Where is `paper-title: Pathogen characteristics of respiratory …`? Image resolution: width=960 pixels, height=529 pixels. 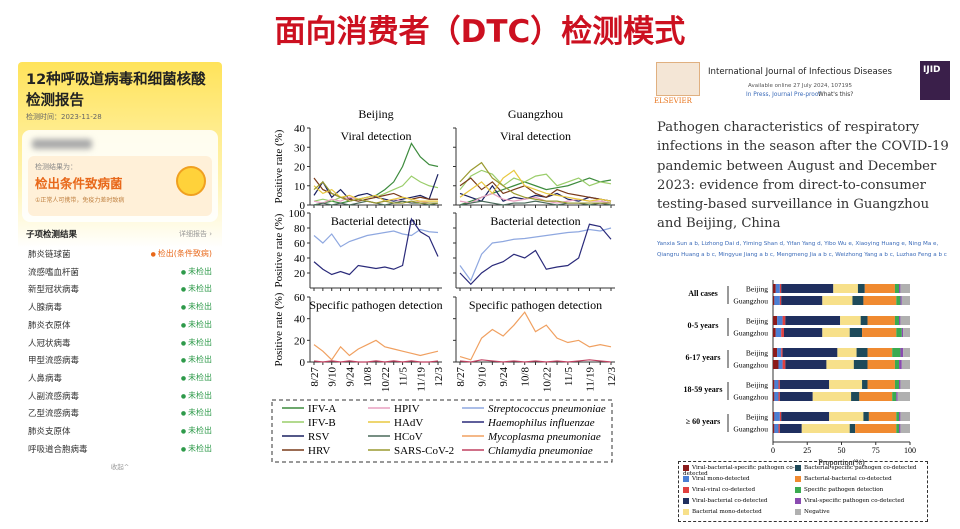
paper-title: Pathogen characteristics of respiratory … is located at coordinates (803, 176).